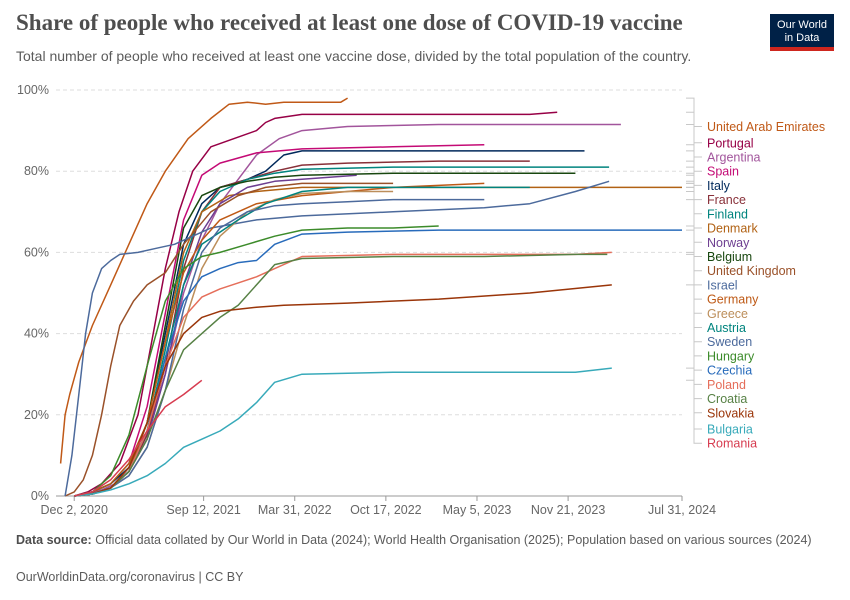 Image resolution: width=850 pixels, height=600 pixels. Describe the element at coordinates (719, 186) in the screenshot. I see `legend-label: Italy` at that location.